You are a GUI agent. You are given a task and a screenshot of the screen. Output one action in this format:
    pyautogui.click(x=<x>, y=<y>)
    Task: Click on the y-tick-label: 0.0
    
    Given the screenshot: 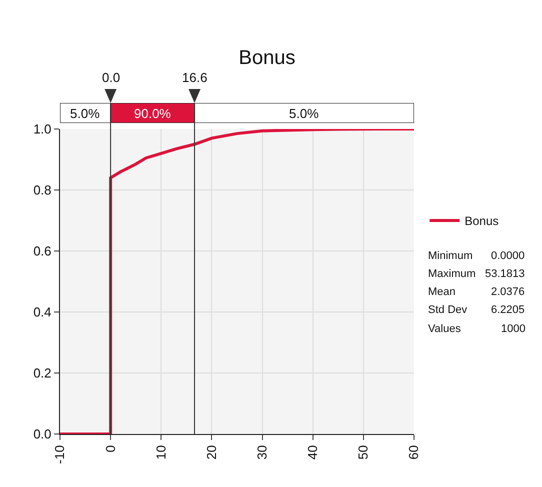 What is the action you would take?
    pyautogui.click(x=42, y=434)
    